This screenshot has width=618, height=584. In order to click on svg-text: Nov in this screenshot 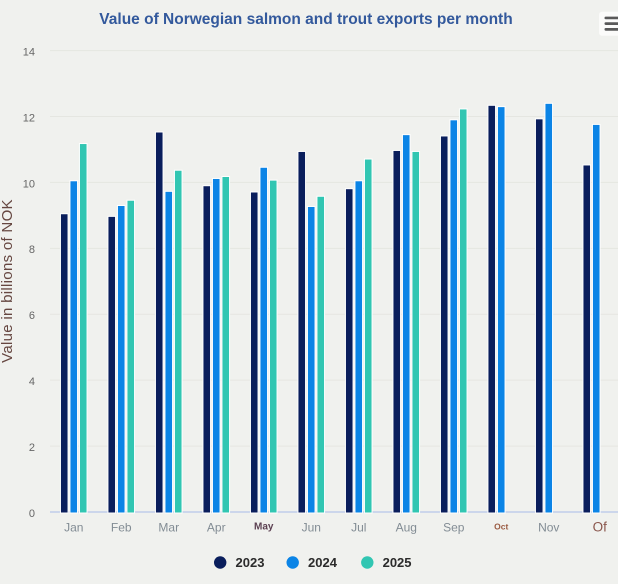, I will do `click(548, 528)`.